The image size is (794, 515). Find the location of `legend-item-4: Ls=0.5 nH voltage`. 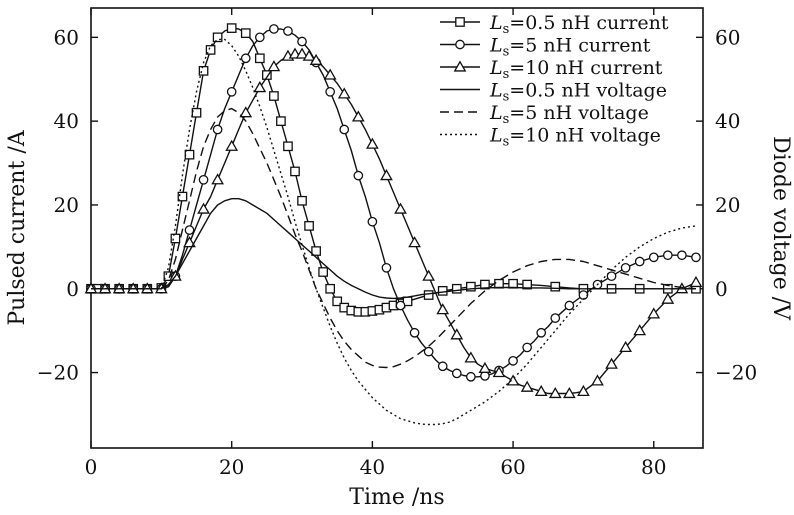

legend-item-4: Ls=0.5 nH voltage is located at coordinates (553, 92).